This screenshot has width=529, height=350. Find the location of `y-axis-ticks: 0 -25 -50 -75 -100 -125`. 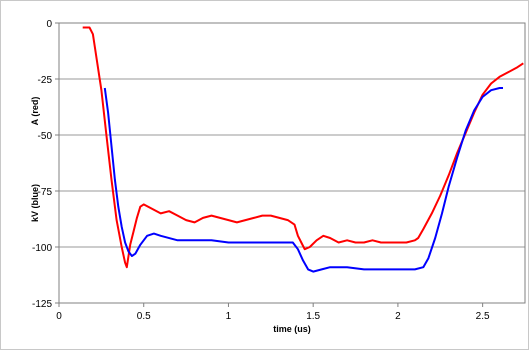

y-axis-ticks: 0 -25 -50 -75 -100 -125 is located at coordinates (45, 164).